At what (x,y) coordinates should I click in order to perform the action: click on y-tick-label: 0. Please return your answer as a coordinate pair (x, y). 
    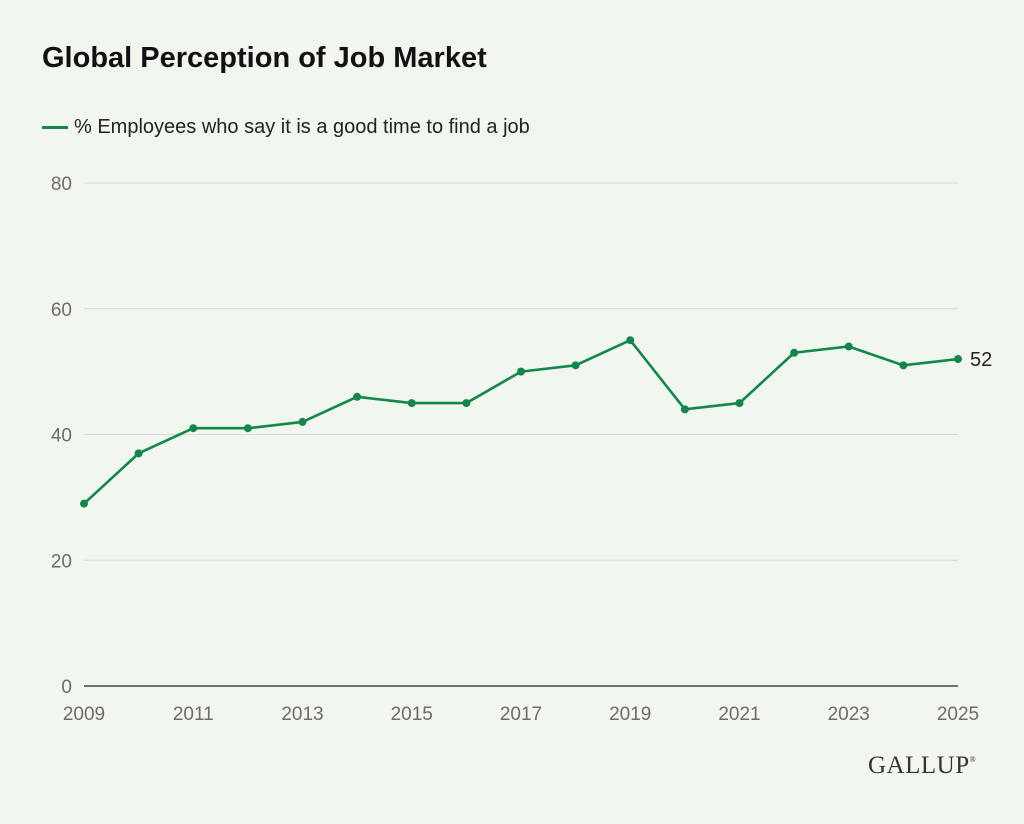
    Looking at the image, I should click on (66, 687).